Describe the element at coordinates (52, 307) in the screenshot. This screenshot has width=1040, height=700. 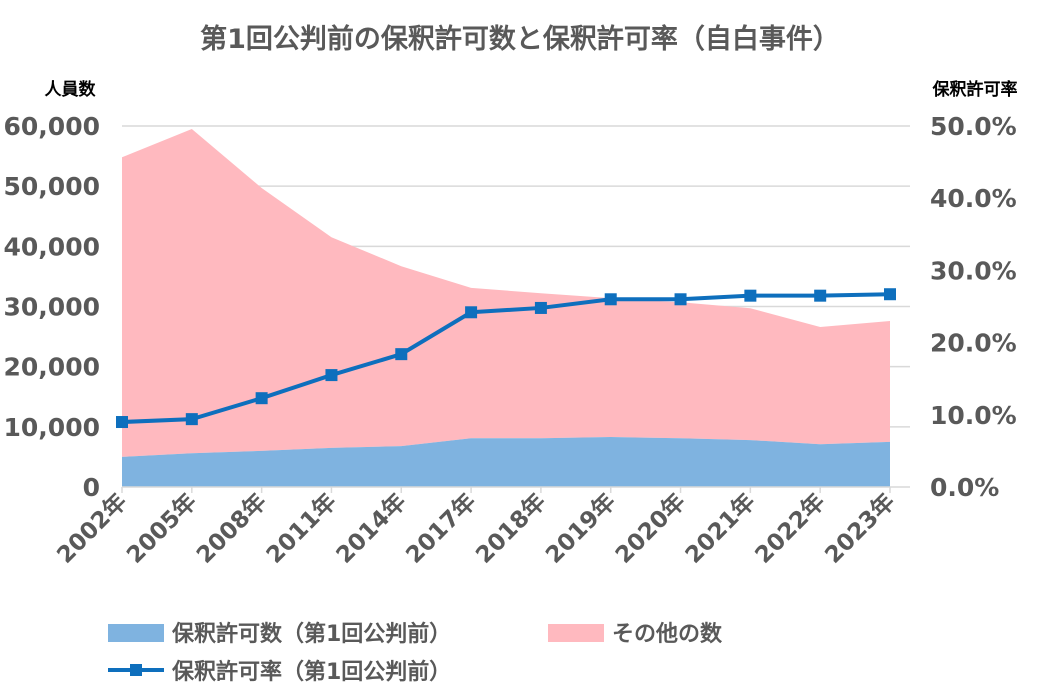
I see `left-tick-label: 30,000` at that location.